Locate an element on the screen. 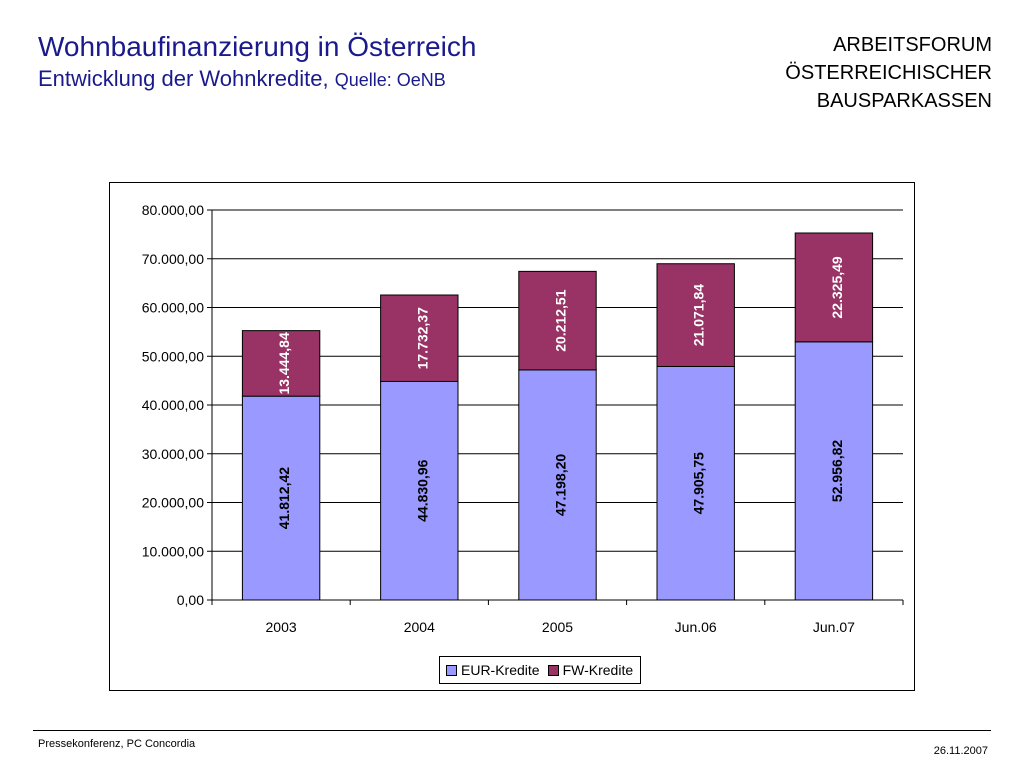 Image resolution: width=1024 pixels, height=768 pixels. x-tick-label: Jun.07 is located at coordinates (834, 627).